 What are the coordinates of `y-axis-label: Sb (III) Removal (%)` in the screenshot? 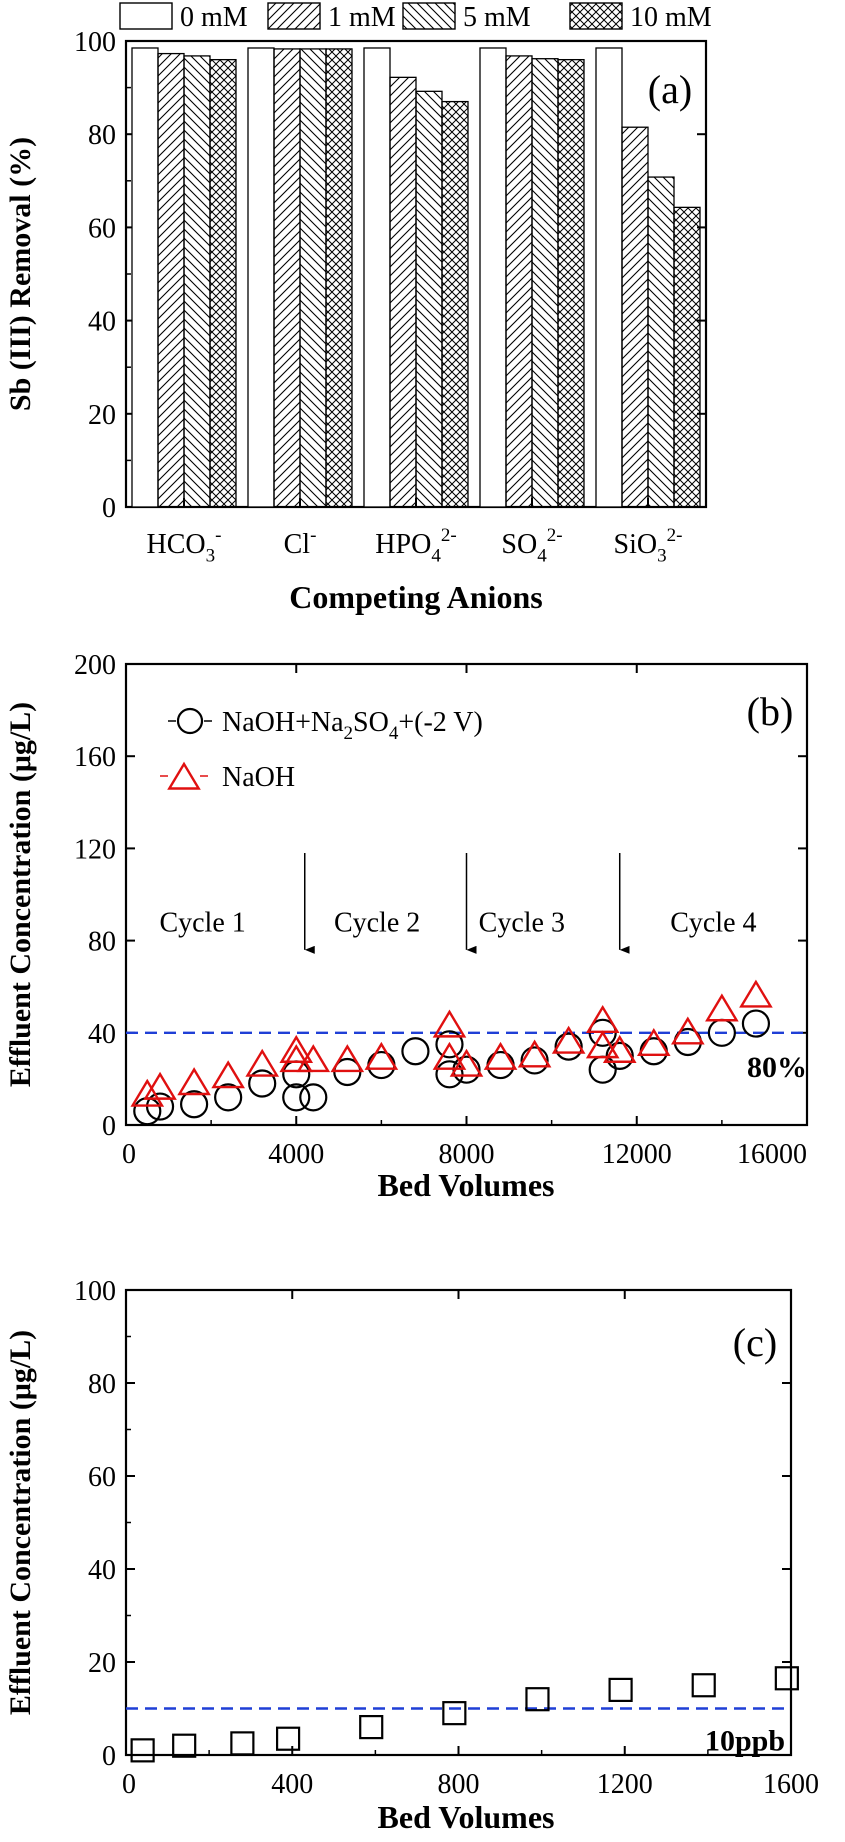 It's located at (20, 274).